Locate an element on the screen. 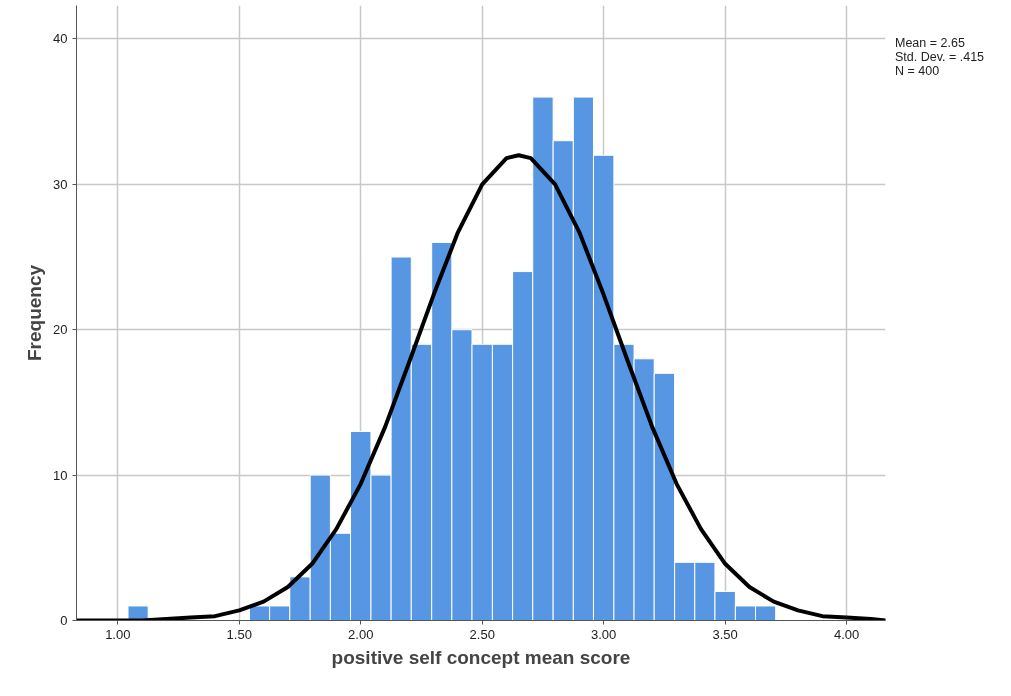 The image size is (1011, 696). y-axis-title: Frequency is located at coordinates (35, 313).